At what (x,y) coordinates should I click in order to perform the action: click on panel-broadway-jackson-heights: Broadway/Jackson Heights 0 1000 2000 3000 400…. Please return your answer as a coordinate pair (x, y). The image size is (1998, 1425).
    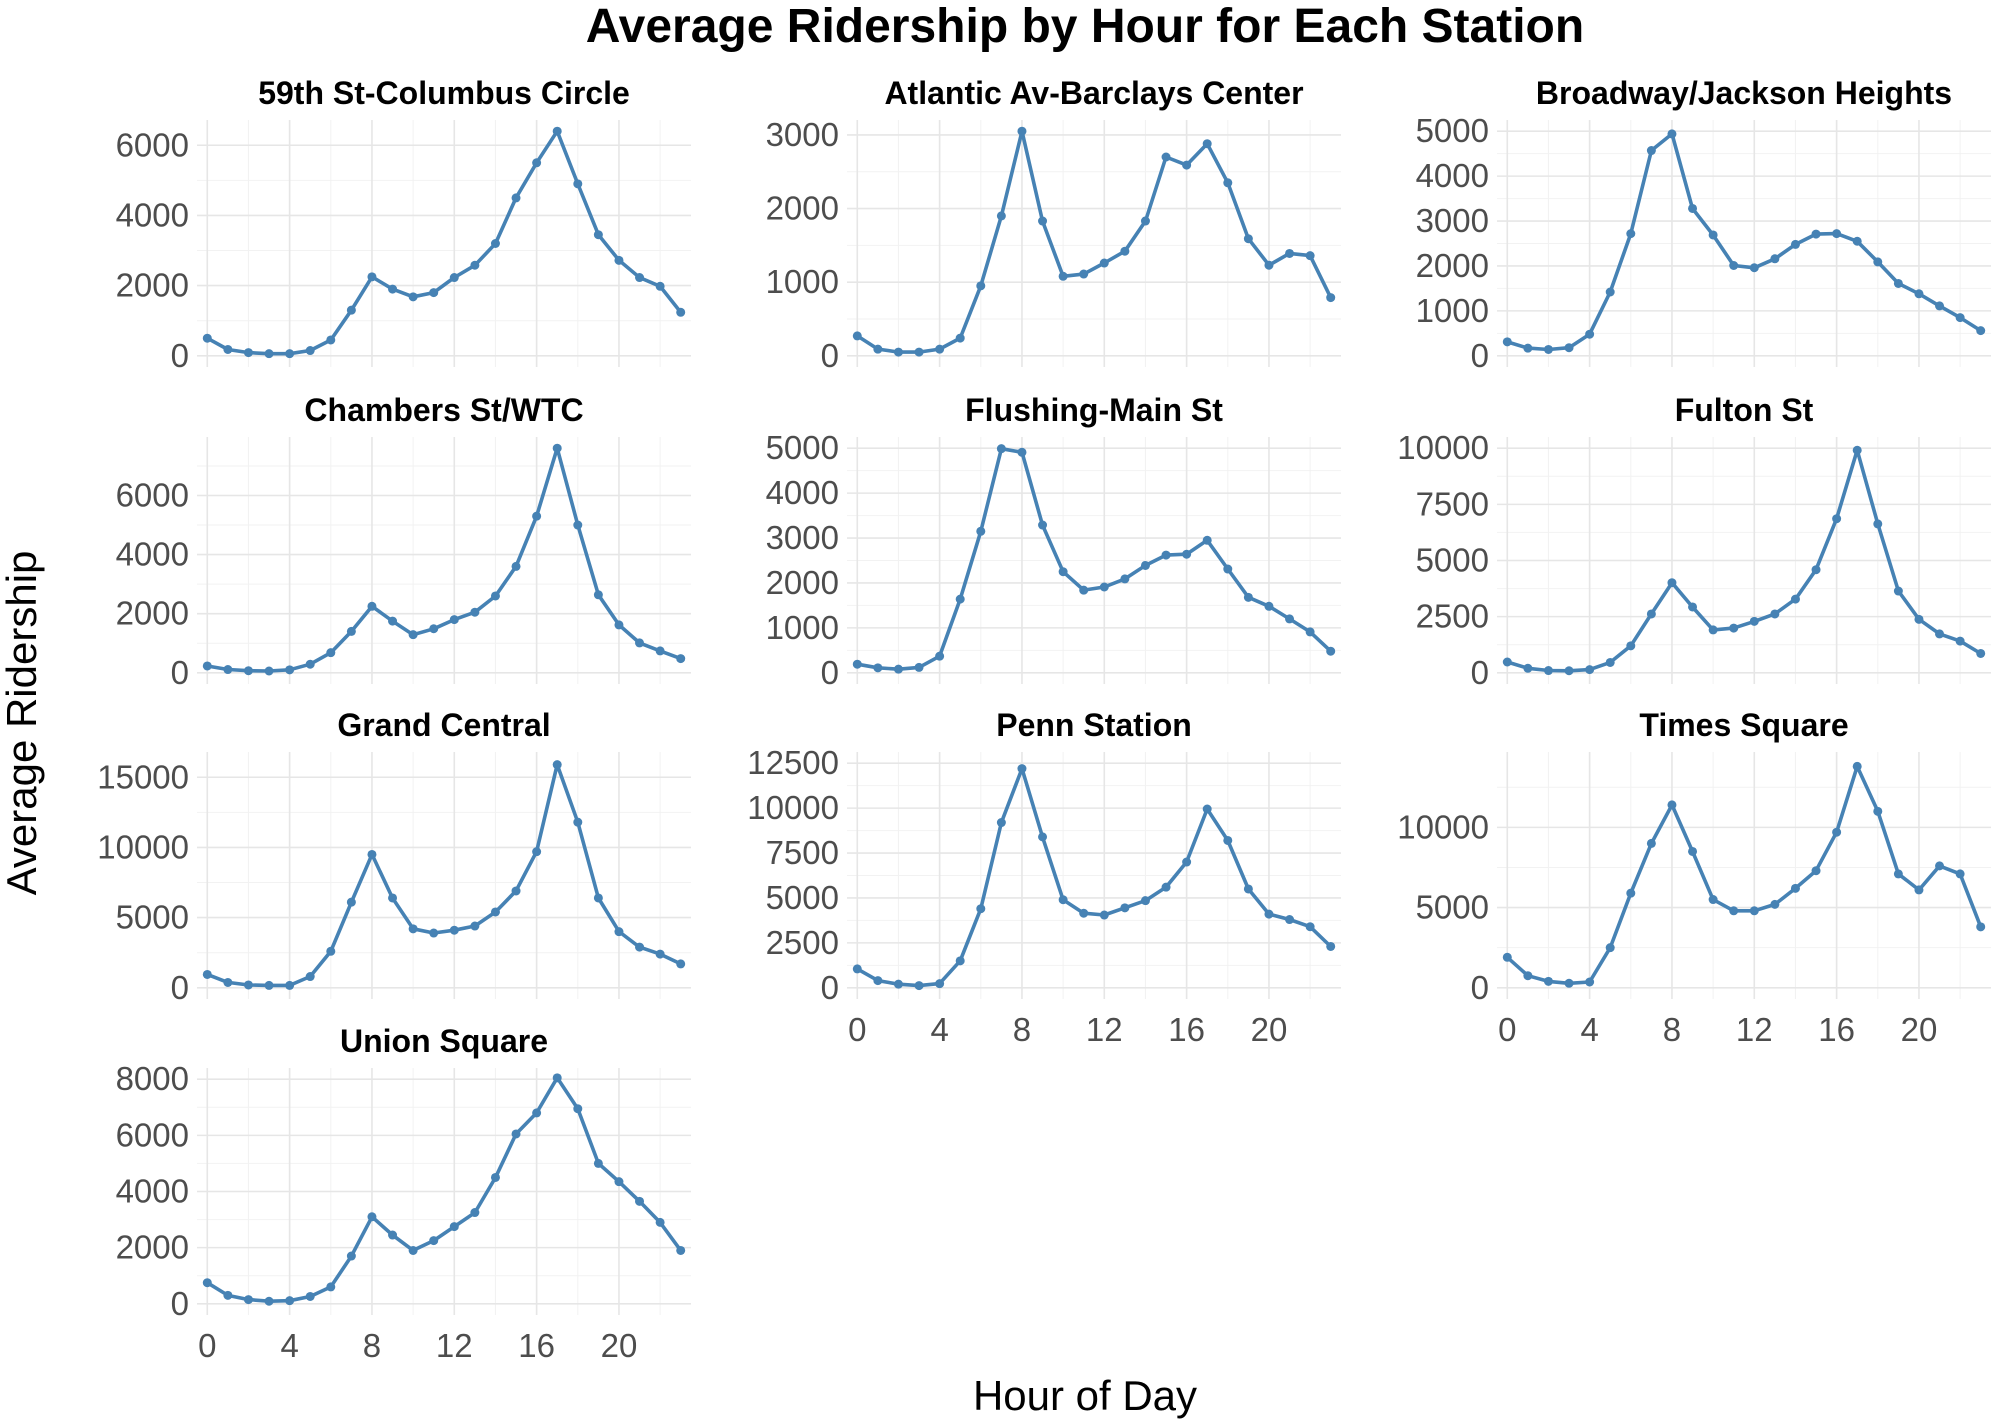
    Looking at the image, I should click on (1703, 224).